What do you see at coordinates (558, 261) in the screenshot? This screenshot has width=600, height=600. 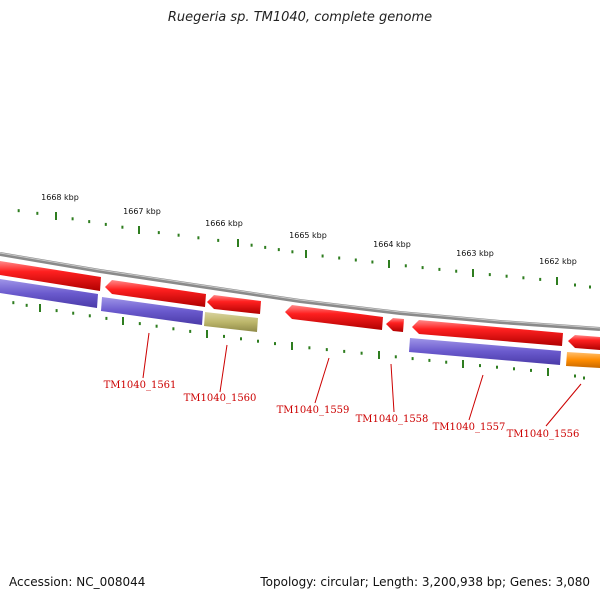 I see `ruler-kbp-label: 1662 kbp` at bounding box center [558, 261].